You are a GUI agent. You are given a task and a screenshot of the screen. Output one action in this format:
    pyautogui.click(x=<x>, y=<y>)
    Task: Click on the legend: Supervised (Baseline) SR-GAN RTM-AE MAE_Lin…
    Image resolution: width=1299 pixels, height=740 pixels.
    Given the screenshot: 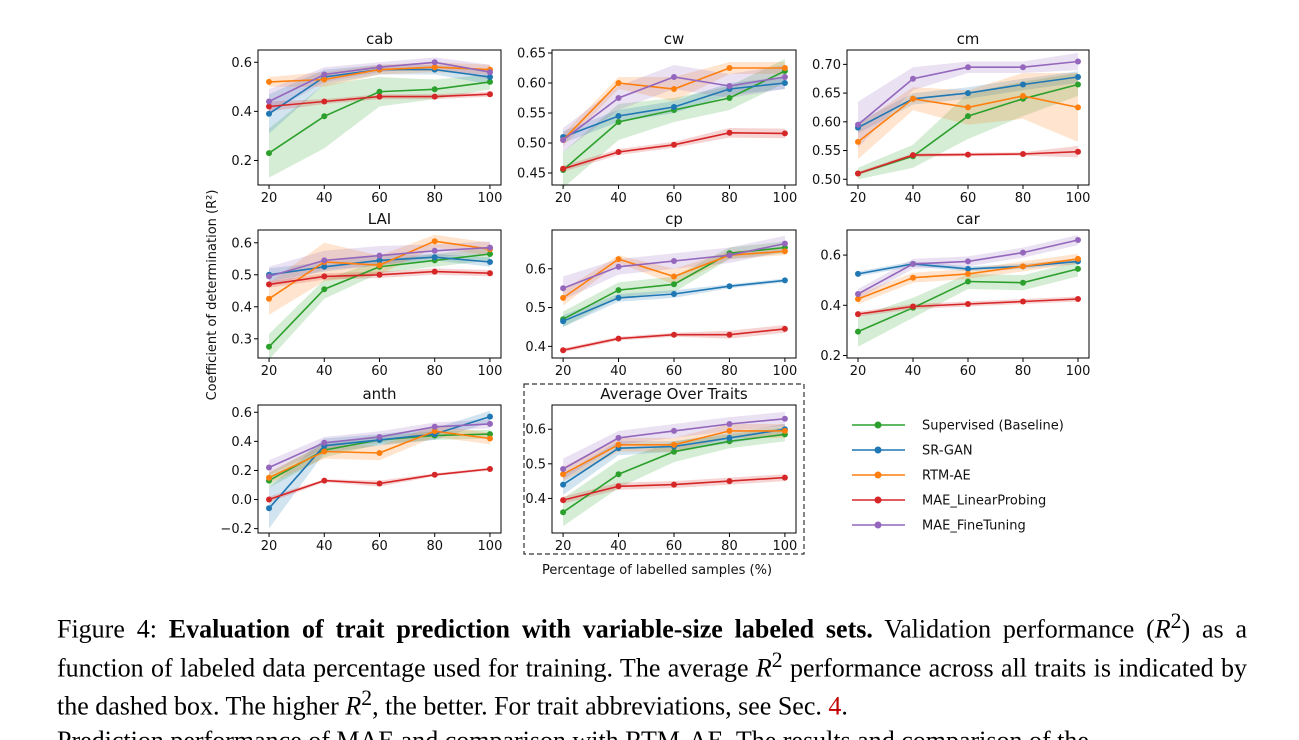 What is the action you would take?
    pyautogui.click(x=958, y=476)
    